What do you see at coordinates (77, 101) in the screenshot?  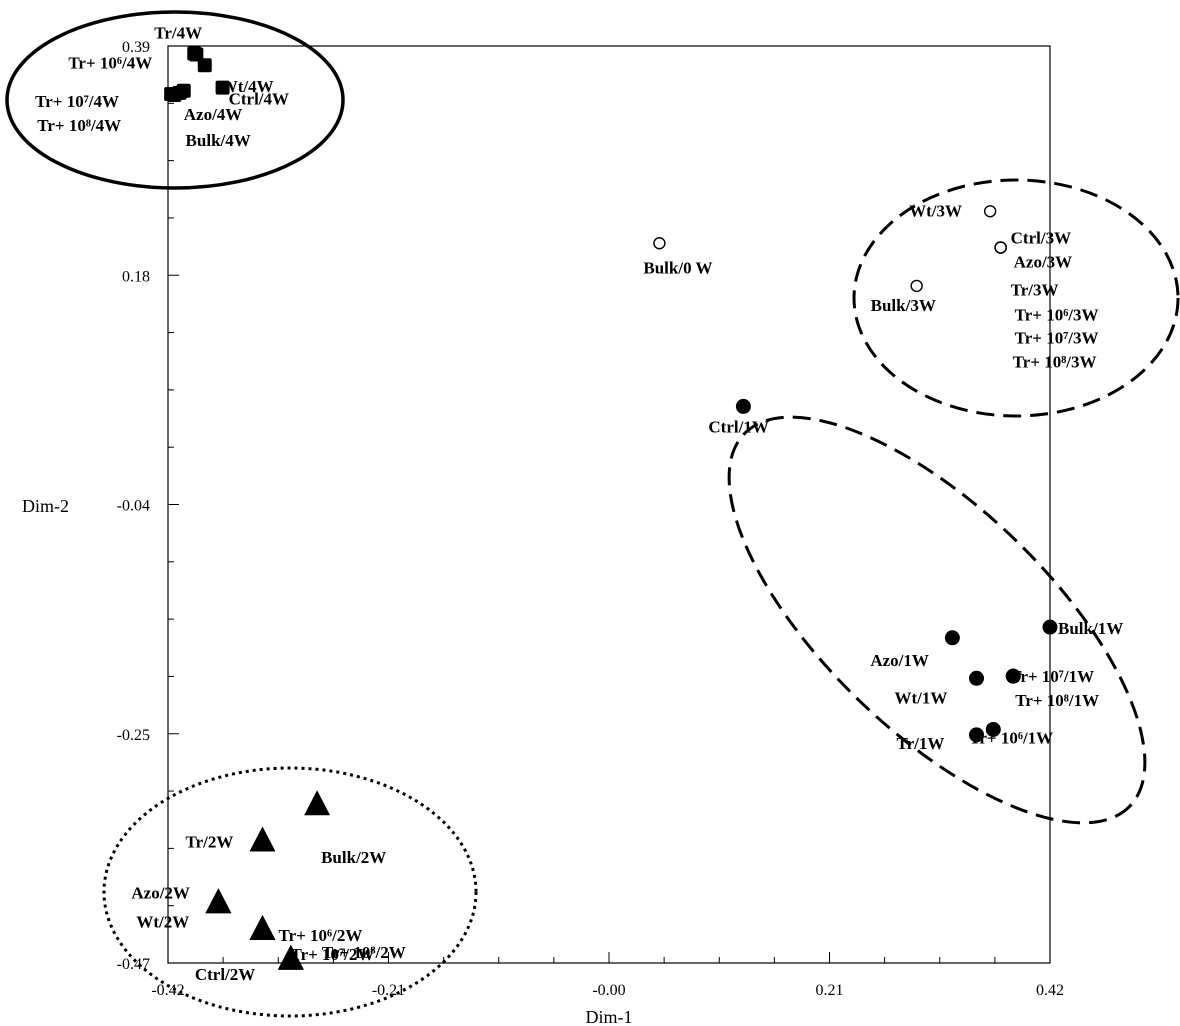 I see `label-Tr+ 10⁷/4W: Tr+ 10⁷/4W` at bounding box center [77, 101].